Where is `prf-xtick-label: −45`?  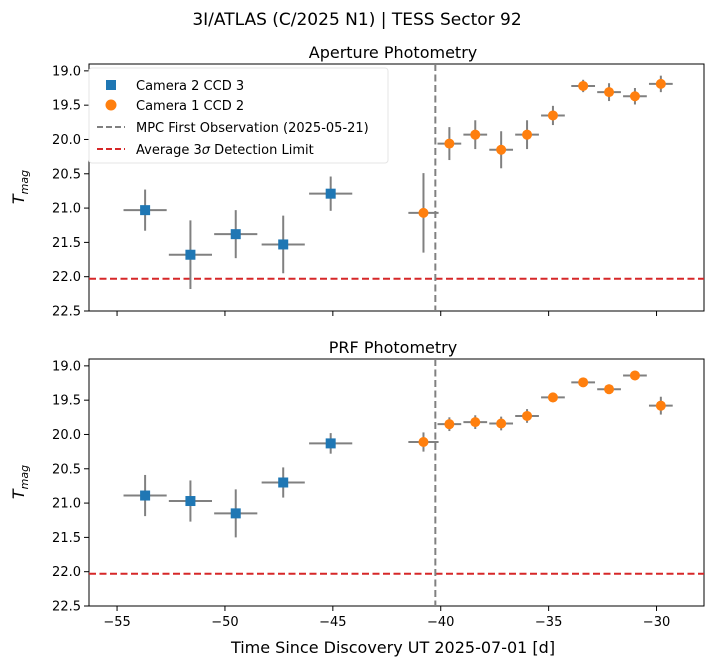
prf-xtick-label: −45 is located at coordinates (332, 622).